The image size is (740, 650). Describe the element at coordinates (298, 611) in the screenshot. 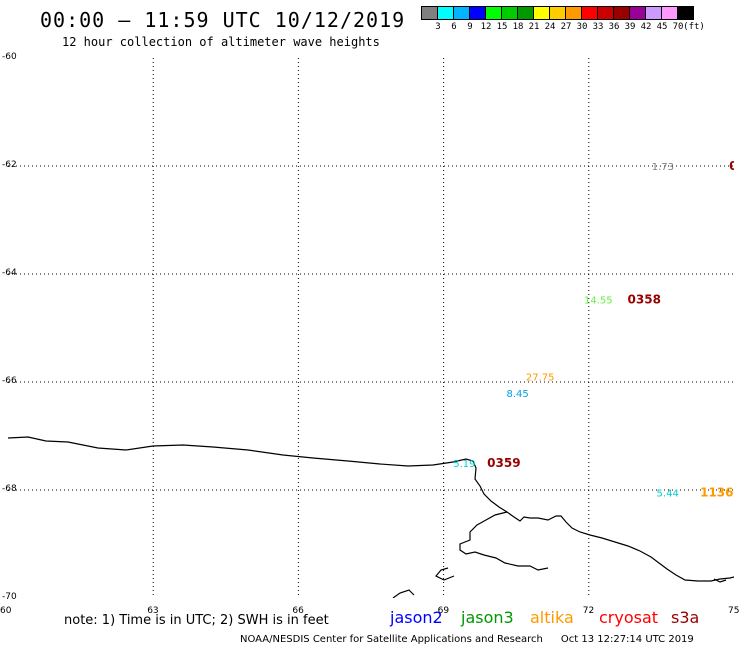

I see `longitude-tick-label: 66` at that location.